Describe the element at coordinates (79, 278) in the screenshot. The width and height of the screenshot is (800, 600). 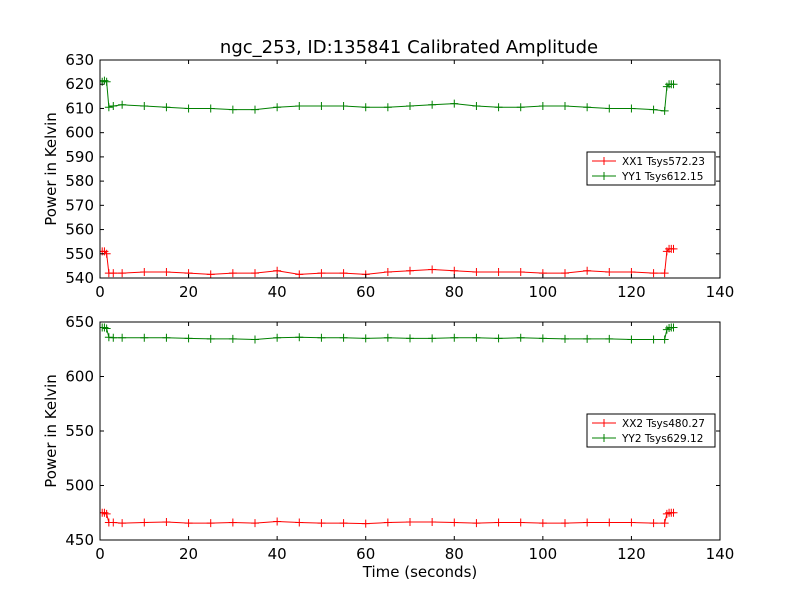
I see `y-tick-label: 540` at that location.